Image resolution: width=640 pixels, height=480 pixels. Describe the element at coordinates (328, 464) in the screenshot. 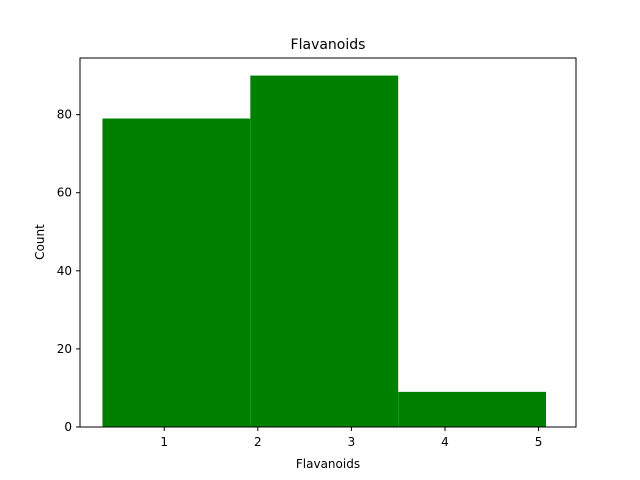

I see `x-axis-label: Flavanoids` at that location.